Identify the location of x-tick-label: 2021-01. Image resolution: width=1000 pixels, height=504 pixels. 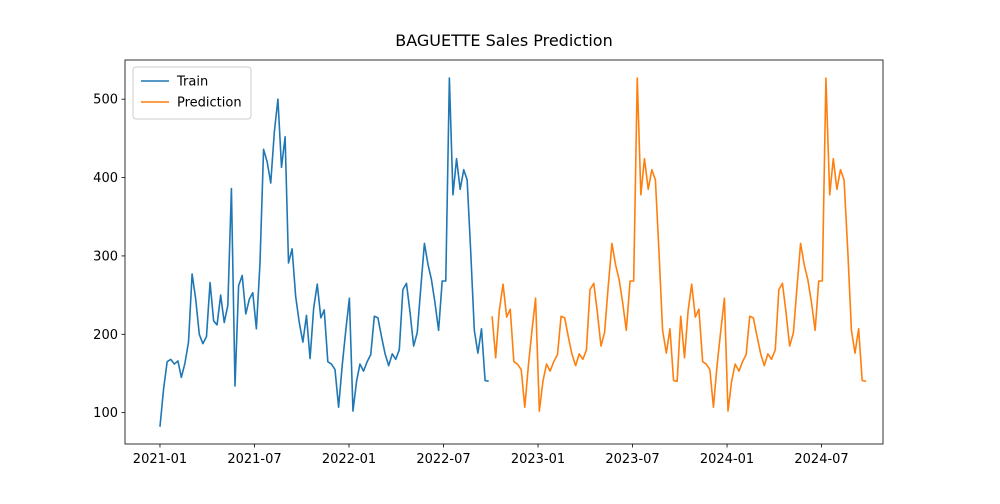
(160, 459).